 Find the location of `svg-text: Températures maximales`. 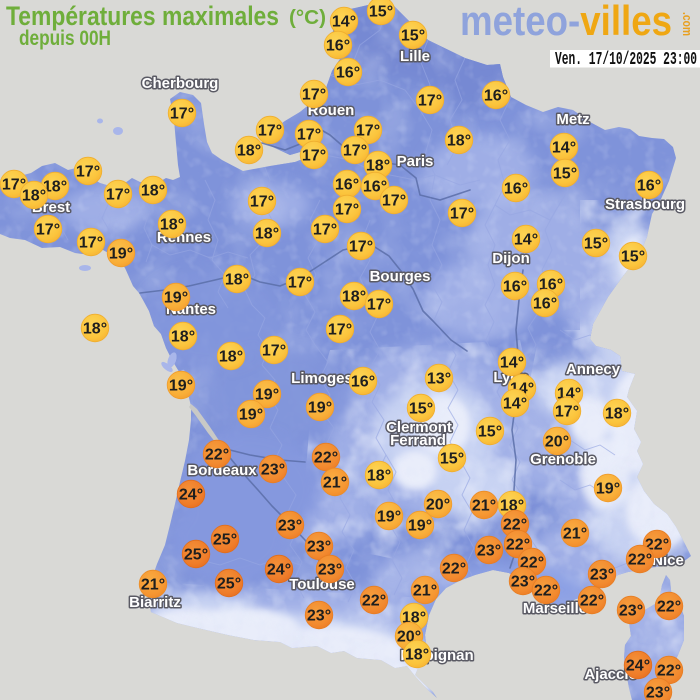

svg-text: Températures maximales is located at coordinates (142, 16).